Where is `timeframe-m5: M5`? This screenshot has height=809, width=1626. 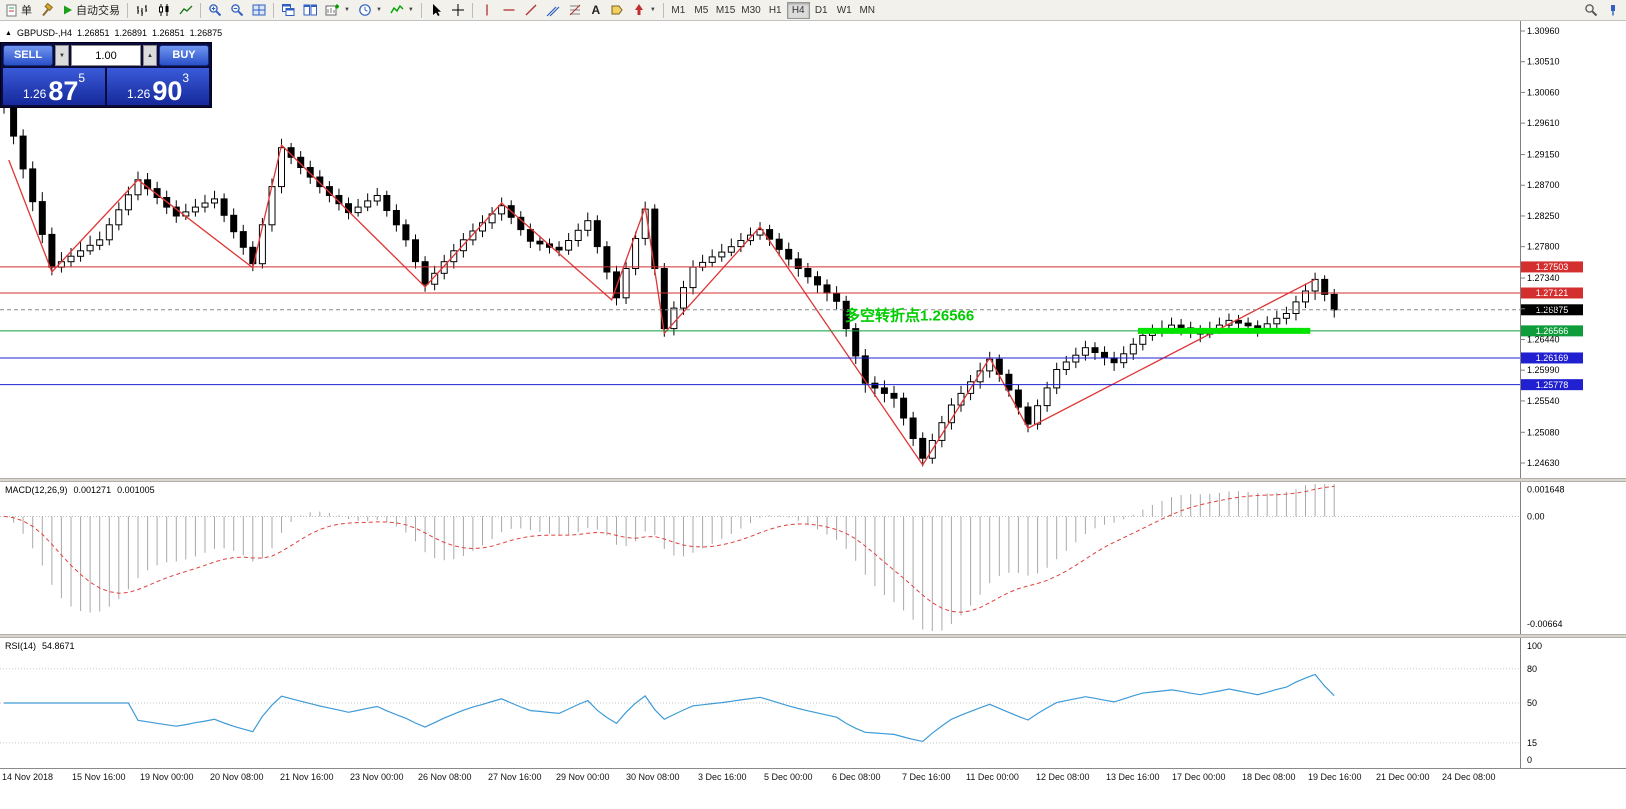
timeframe-m5: M5 is located at coordinates (701, 10).